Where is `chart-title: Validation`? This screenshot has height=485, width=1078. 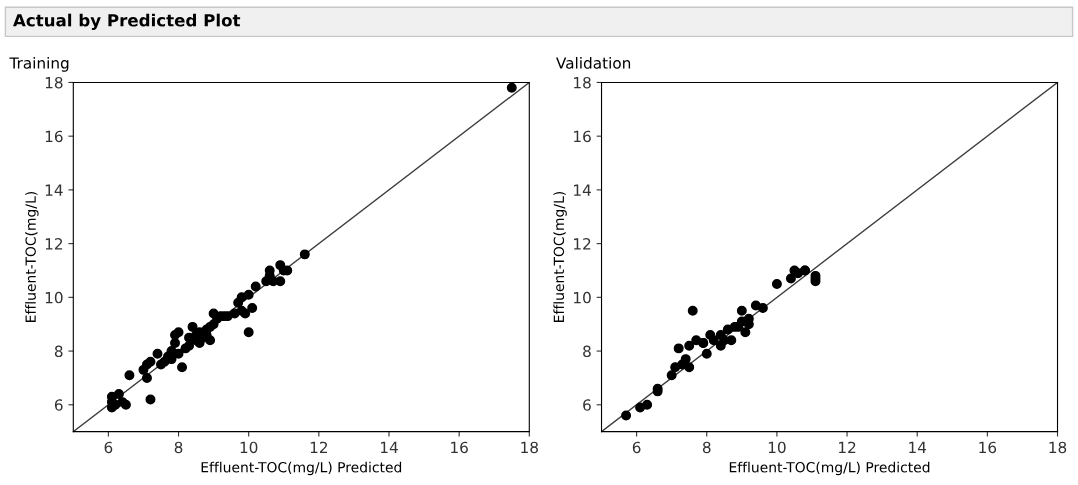 chart-title: Validation is located at coordinates (593, 62).